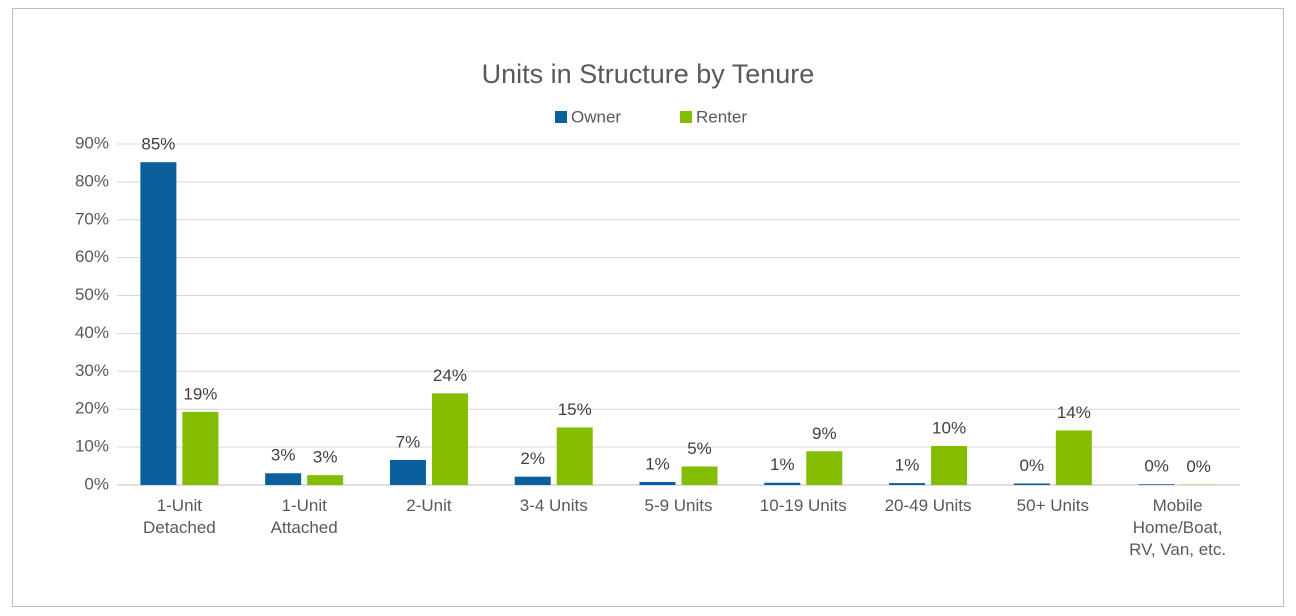  What do you see at coordinates (92, 332) in the screenshot?
I see `y-tick-label: 40%` at bounding box center [92, 332].